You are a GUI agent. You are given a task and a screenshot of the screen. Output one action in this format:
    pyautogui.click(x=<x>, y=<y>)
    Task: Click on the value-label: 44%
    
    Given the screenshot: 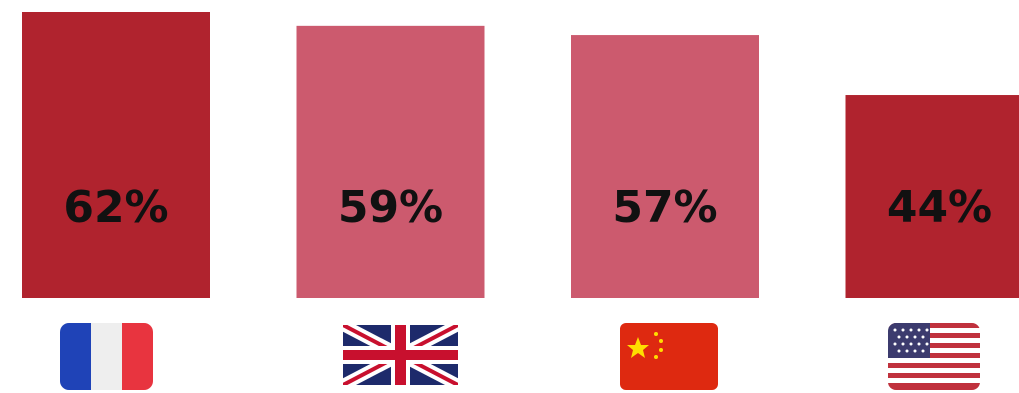 What is the action you would take?
    pyautogui.click(x=939, y=207)
    